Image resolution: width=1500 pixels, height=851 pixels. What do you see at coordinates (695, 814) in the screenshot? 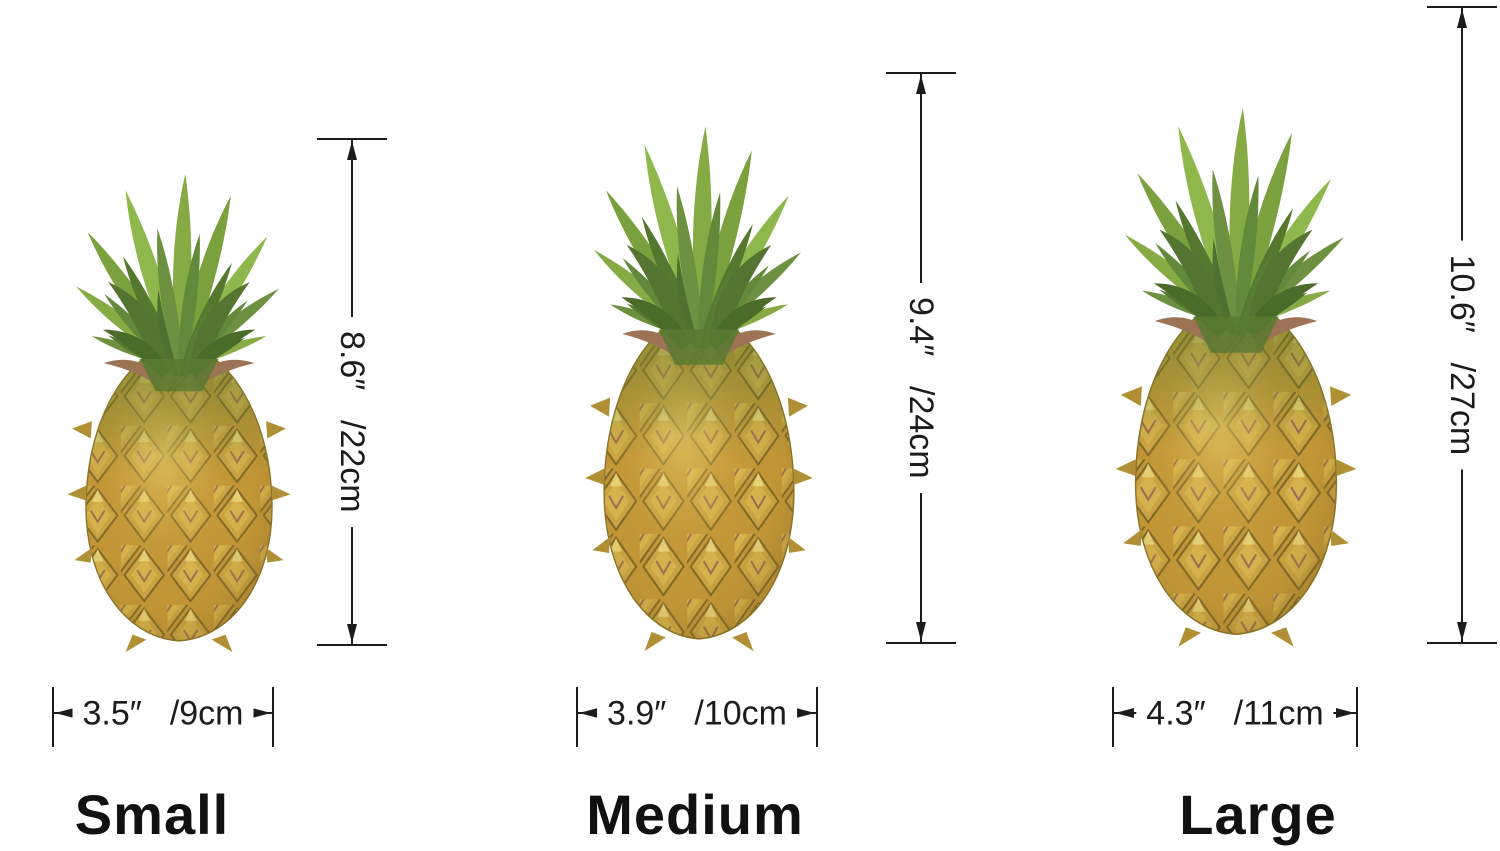
I see `size-label-medium: Medium` at bounding box center [695, 814].